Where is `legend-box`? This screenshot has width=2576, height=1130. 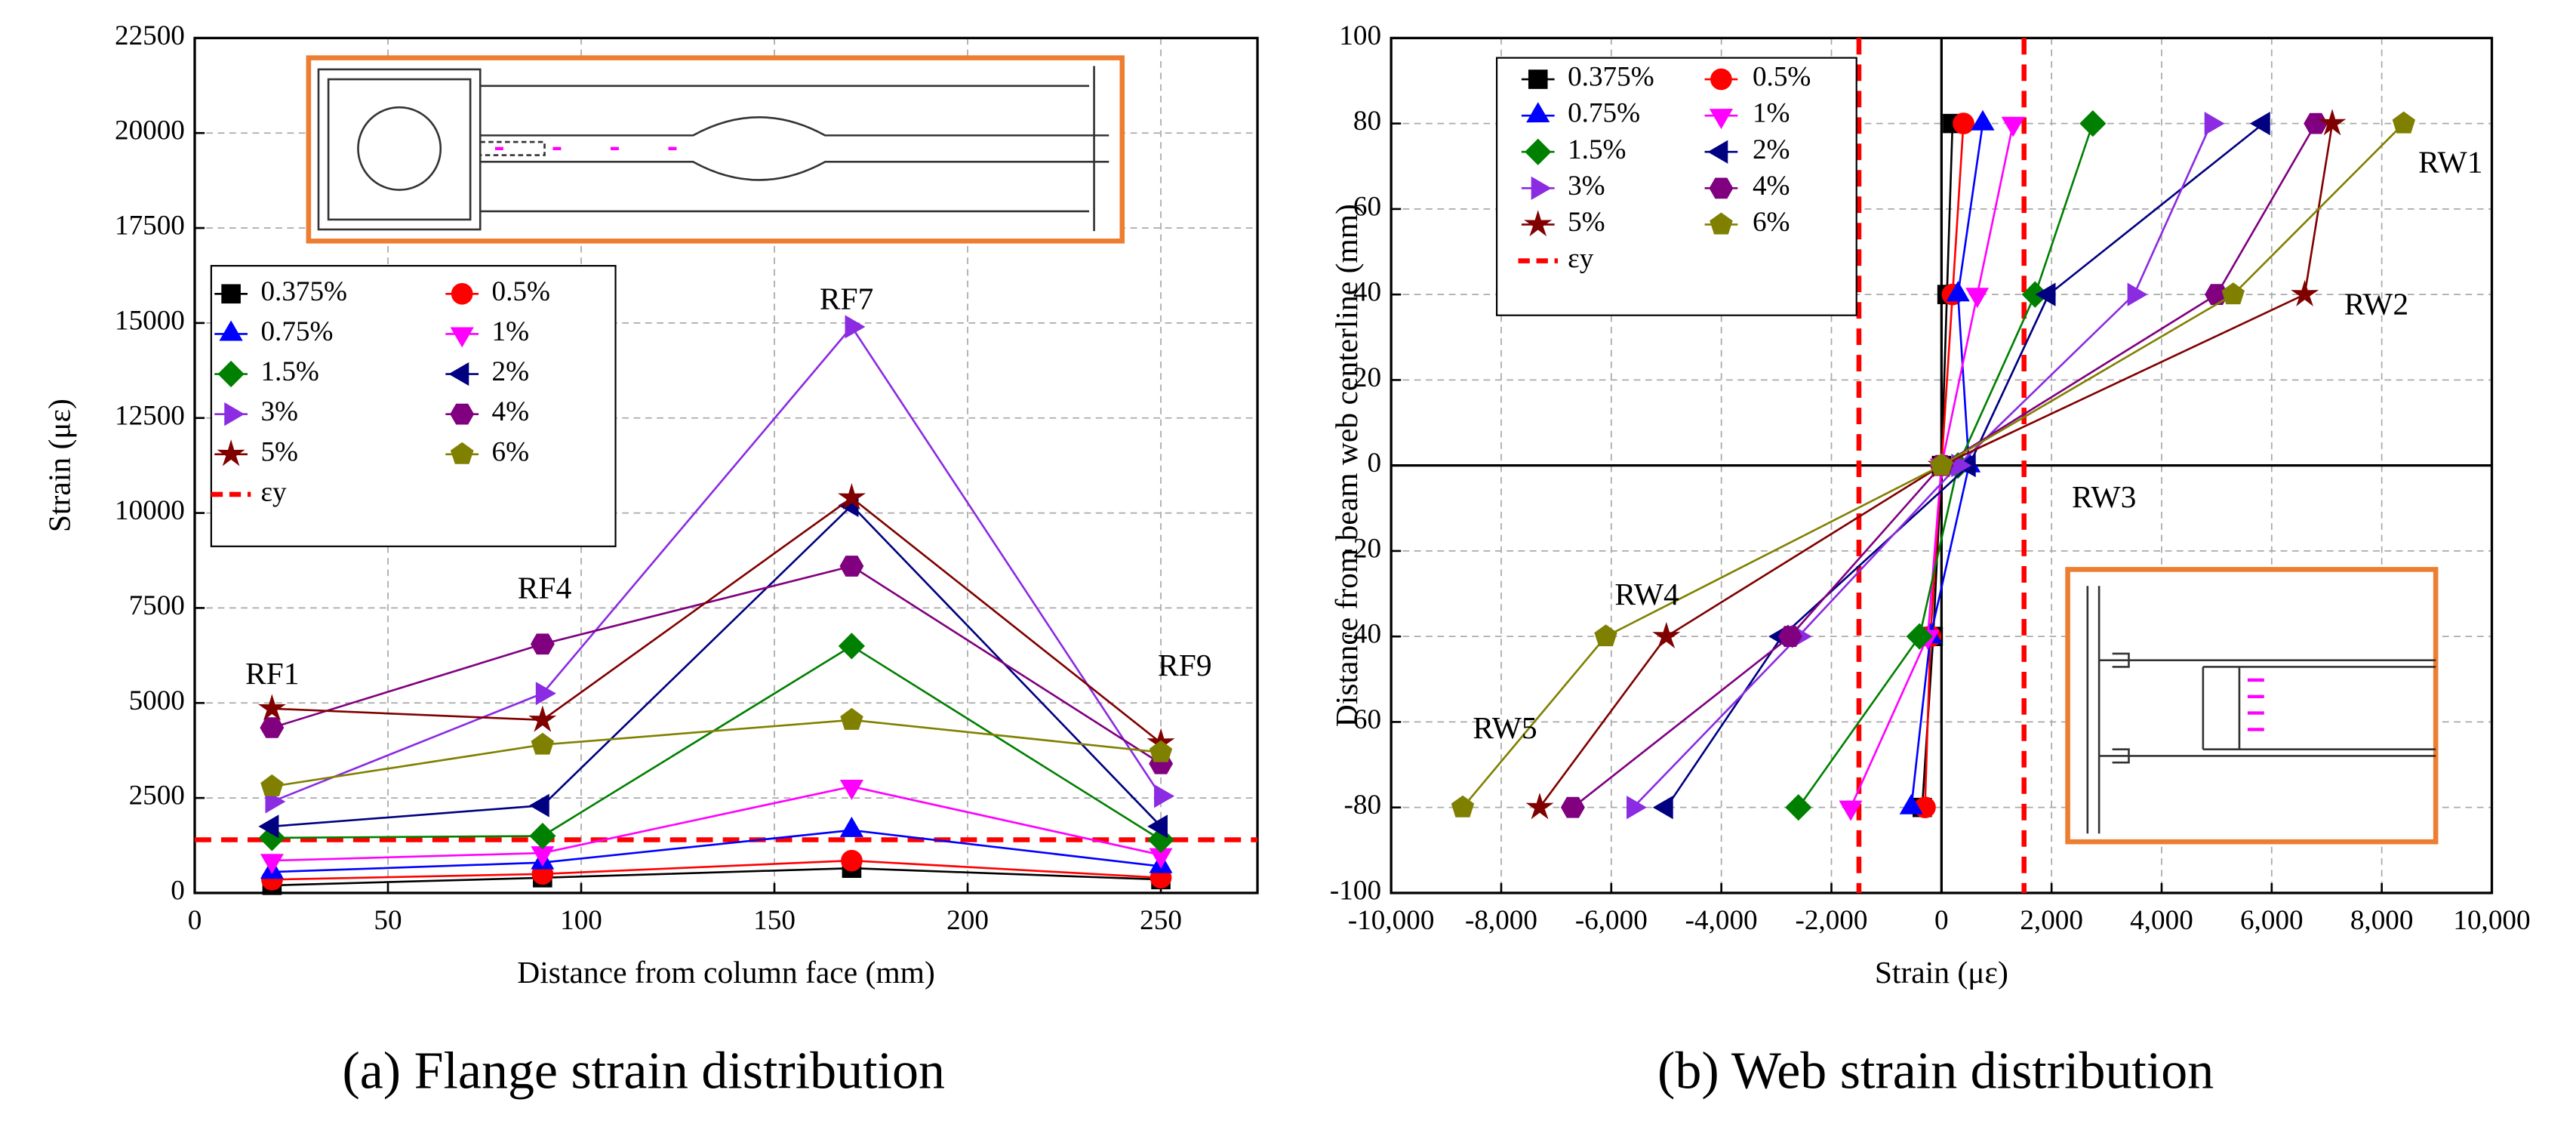 legend-box is located at coordinates (413, 406).